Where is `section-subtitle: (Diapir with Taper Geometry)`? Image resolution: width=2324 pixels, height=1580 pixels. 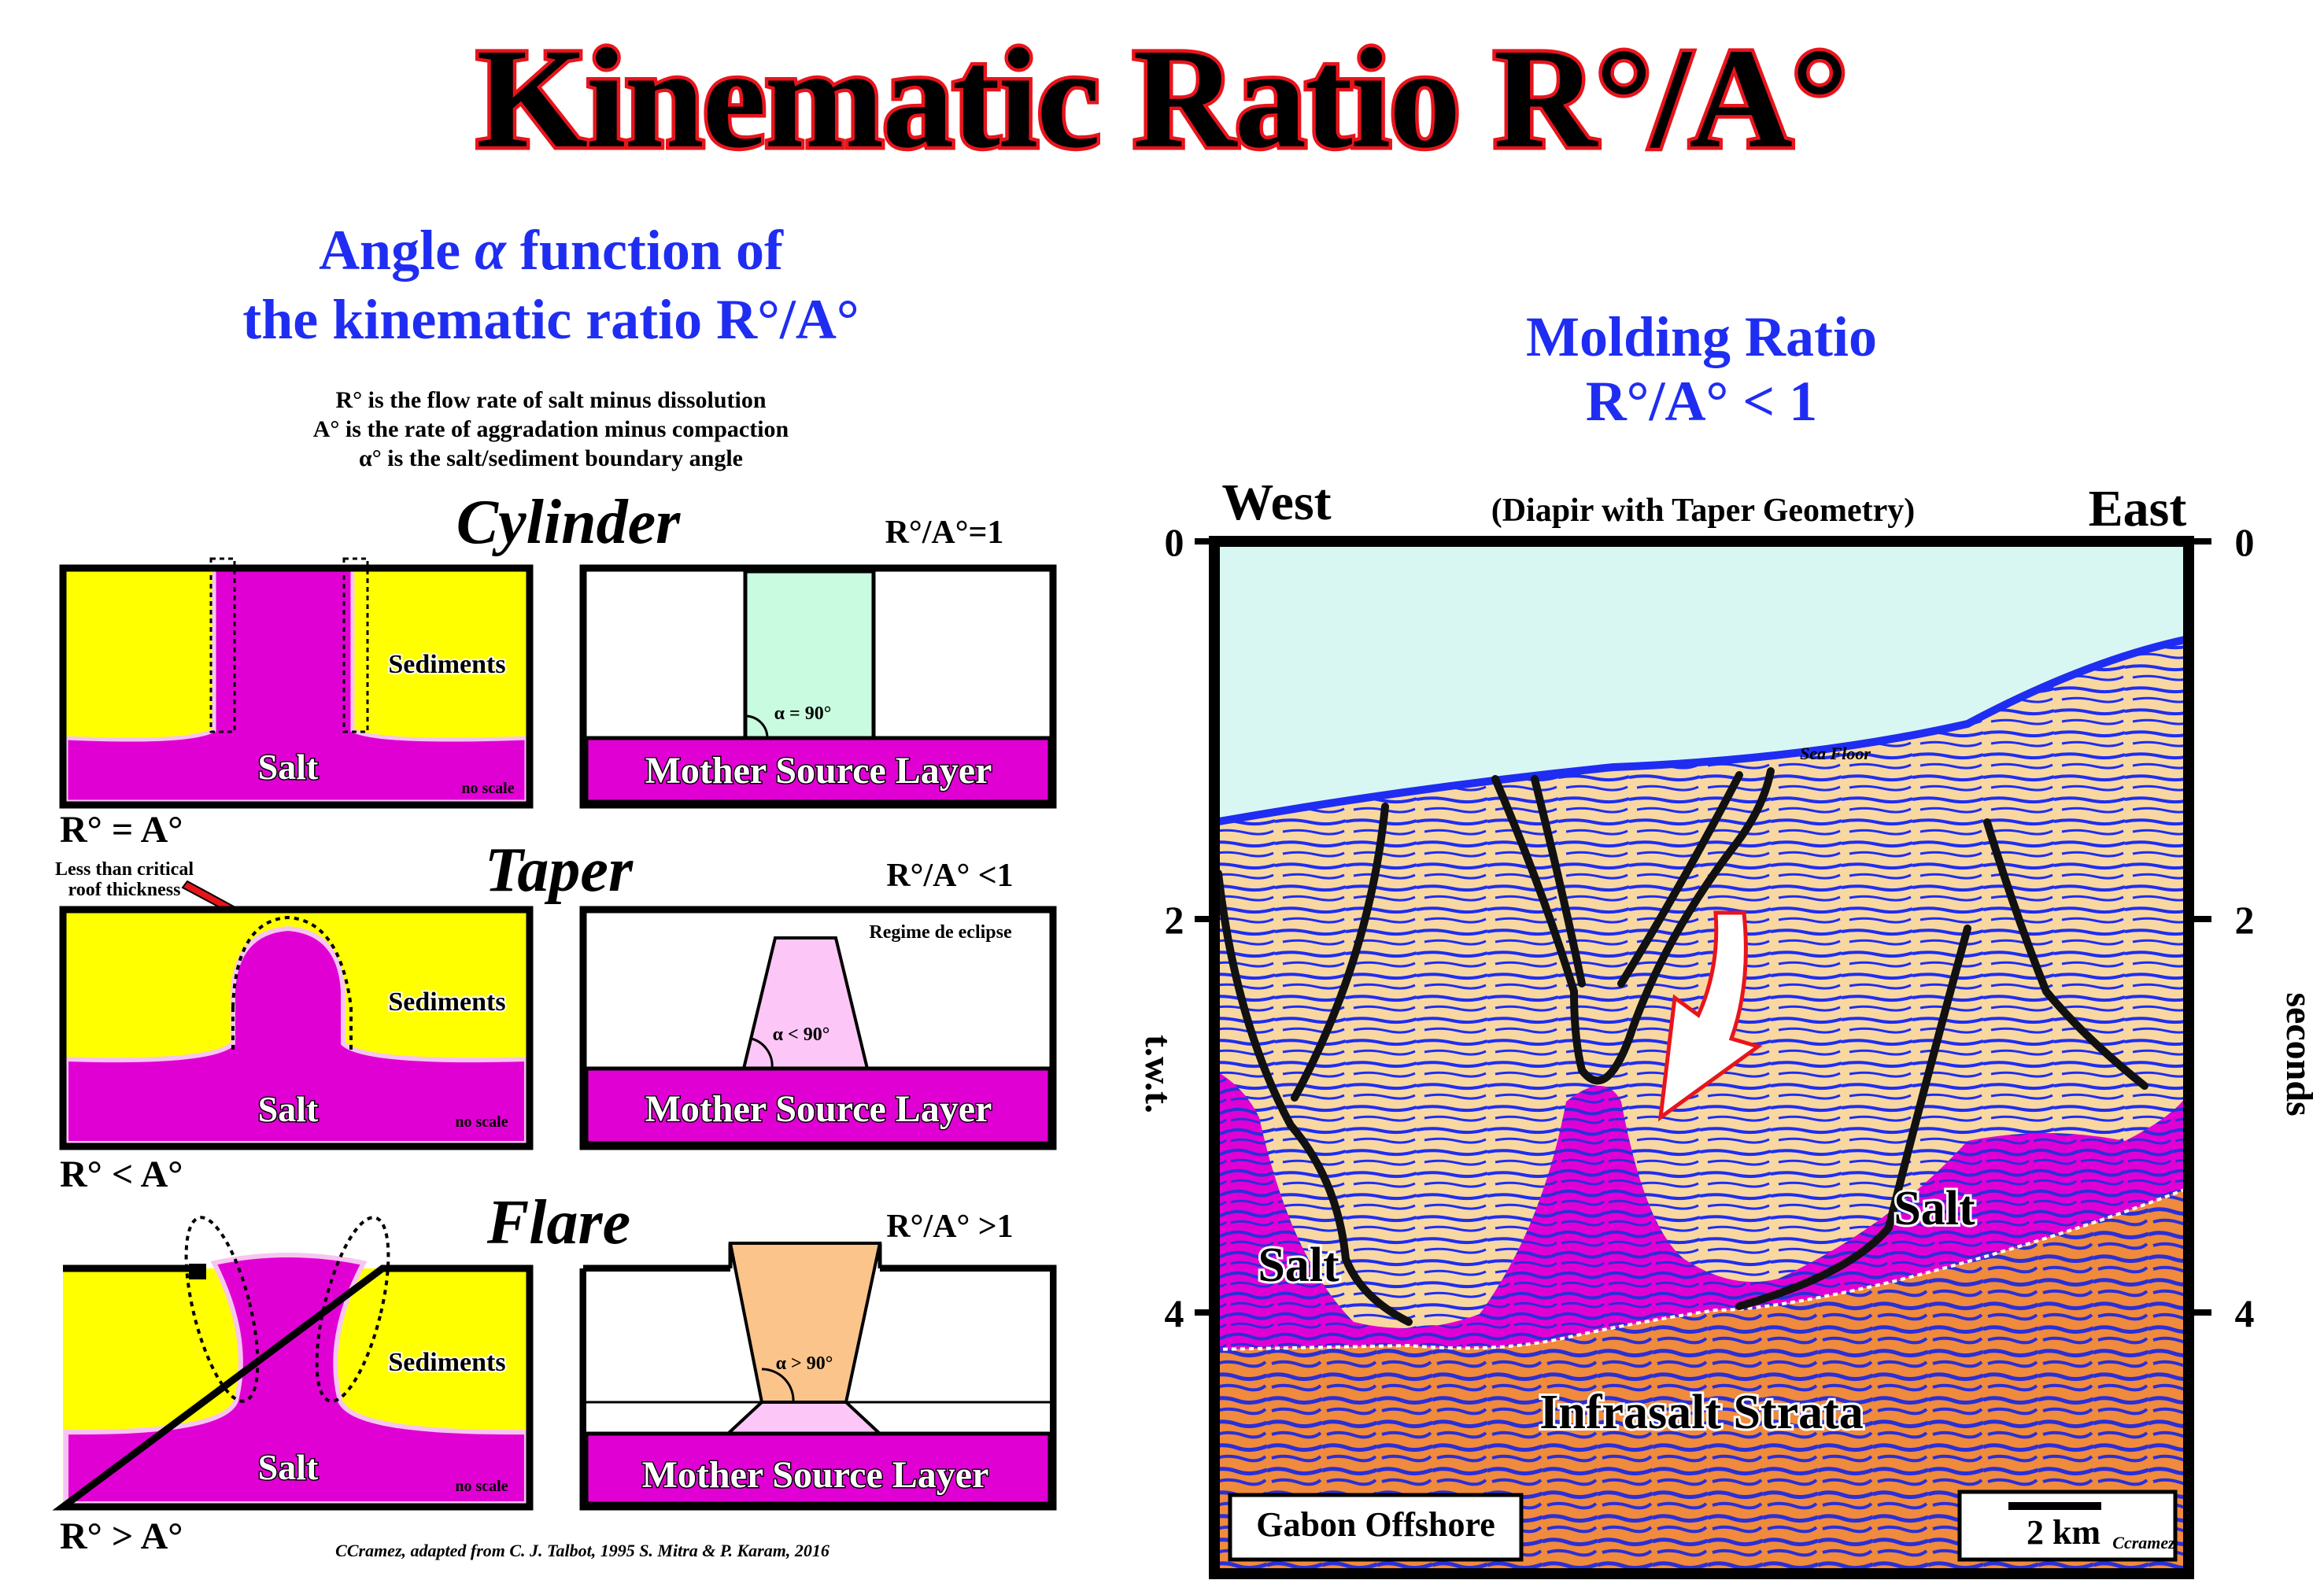
section-subtitle: (Diapir with Taper Geometry) is located at coordinates (1703, 511).